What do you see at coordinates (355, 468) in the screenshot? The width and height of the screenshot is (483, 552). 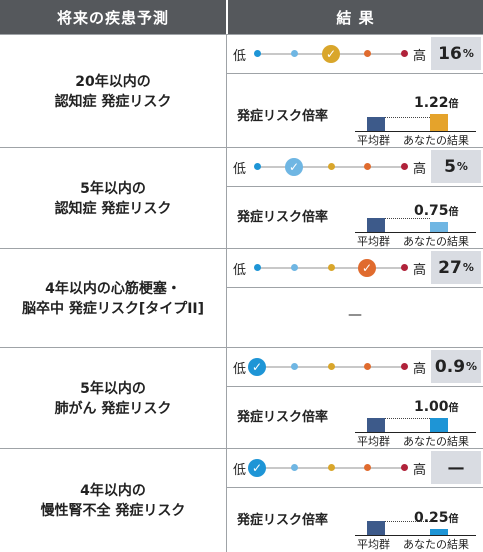 I see `risk-scale: 低 高 ✓ —` at bounding box center [355, 468].